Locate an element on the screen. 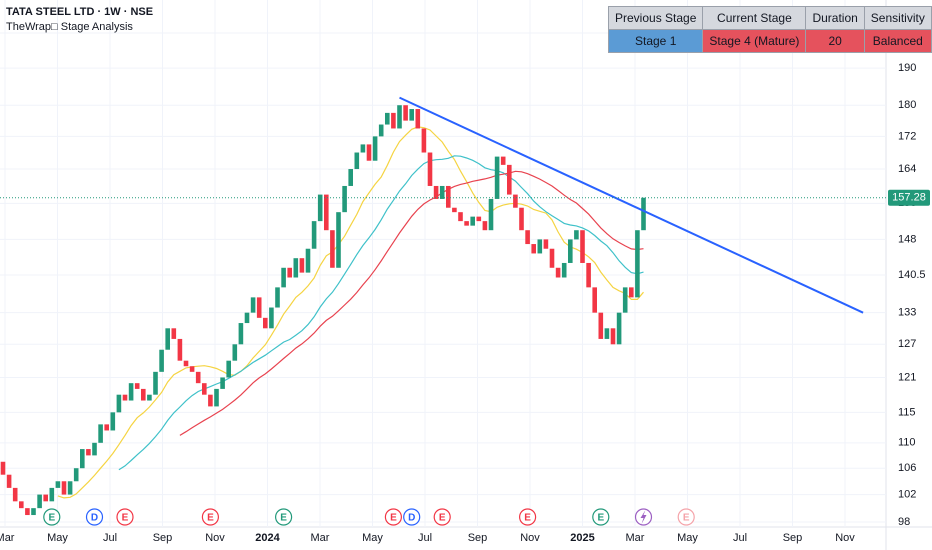 The width and height of the screenshot is (932, 550). price-label-bg is located at coordinates (909, 197).